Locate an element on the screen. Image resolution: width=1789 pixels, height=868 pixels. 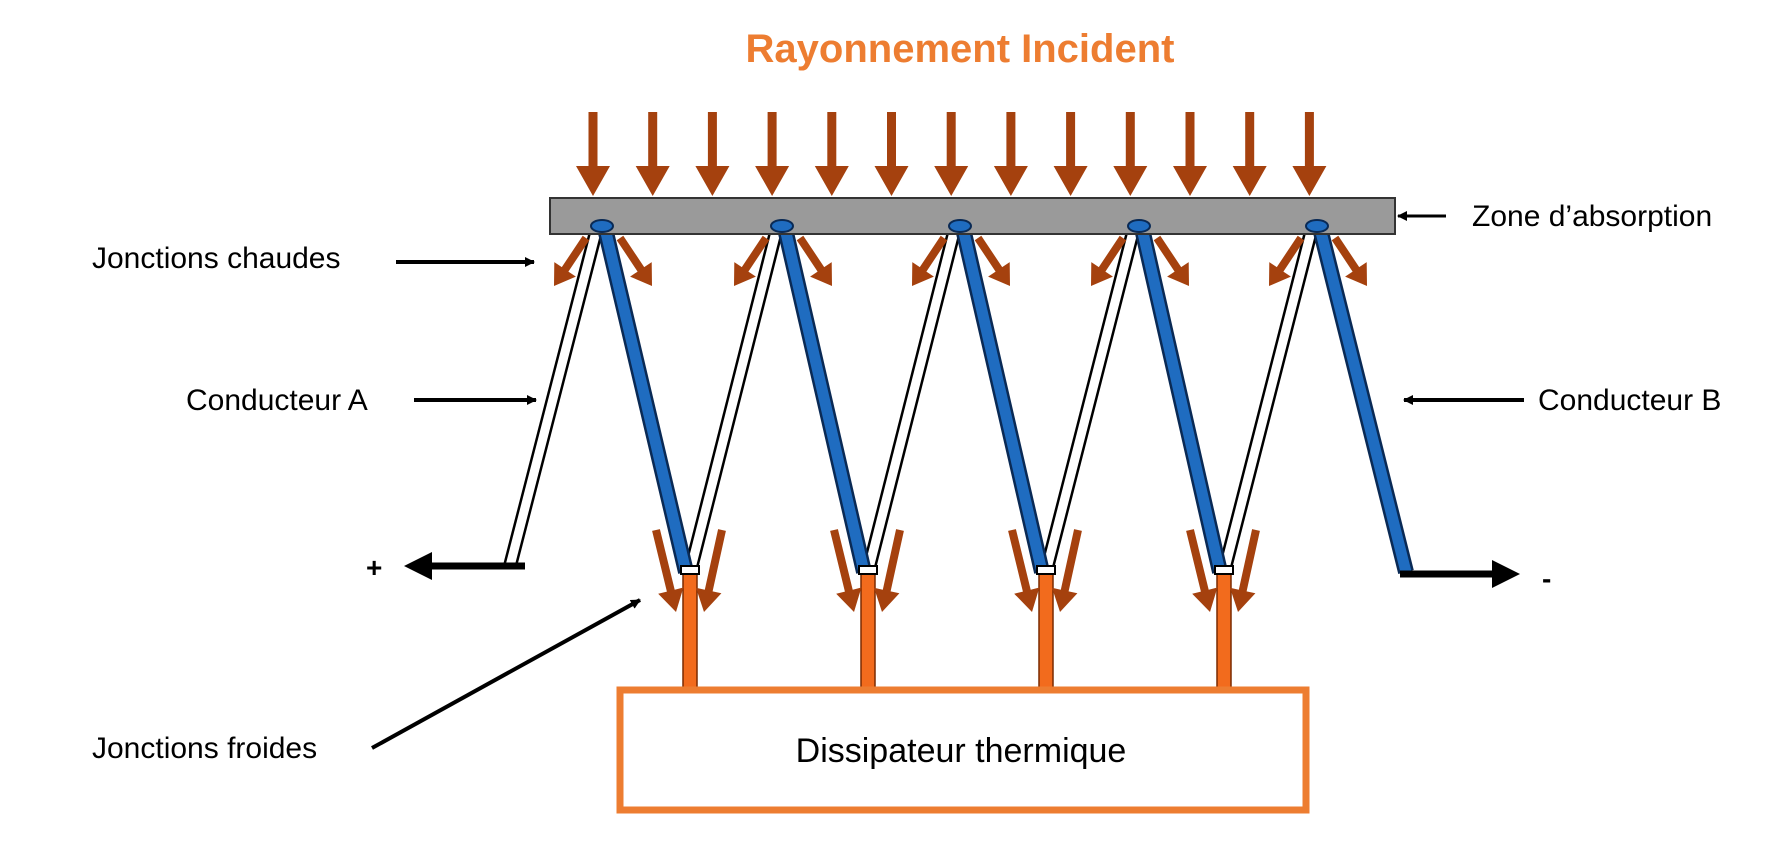
heat-sink-label: Dissipateur thermique is located at coordinates (961, 751).